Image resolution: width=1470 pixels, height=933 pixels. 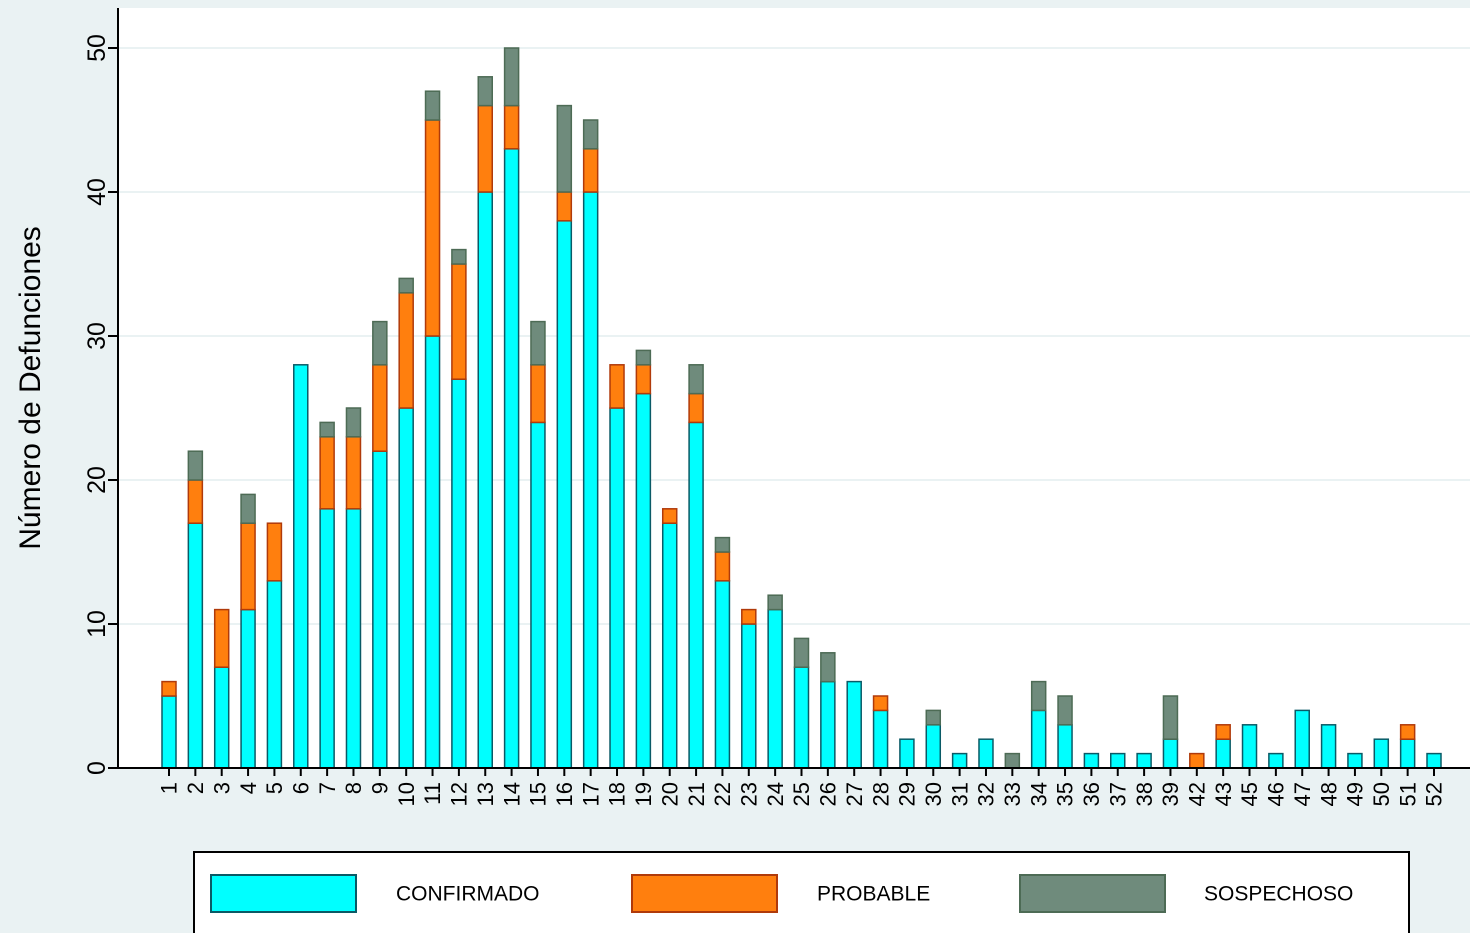 What do you see at coordinates (801, 892) in the screenshot?
I see `legend-box` at bounding box center [801, 892].